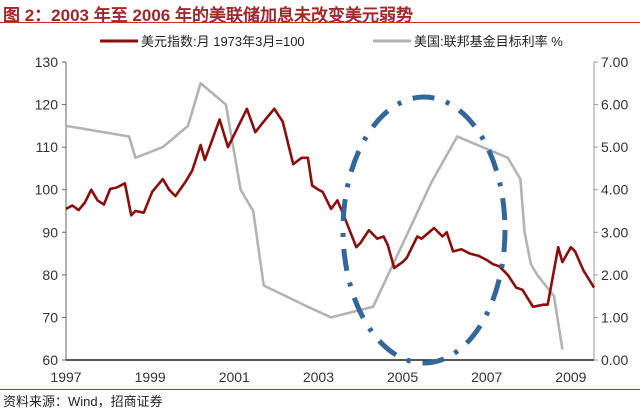 The image size is (640, 411). What do you see at coordinates (47, 105) in the screenshot?
I see `left-tick-label: 120` at bounding box center [47, 105].